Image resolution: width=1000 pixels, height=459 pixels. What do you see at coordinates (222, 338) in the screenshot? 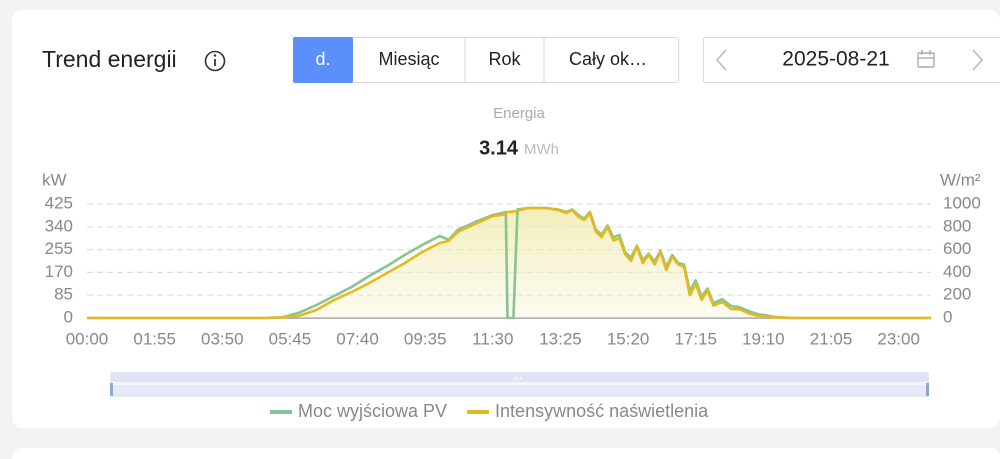
I see `x-tick-label: 03:50` at bounding box center [222, 338].